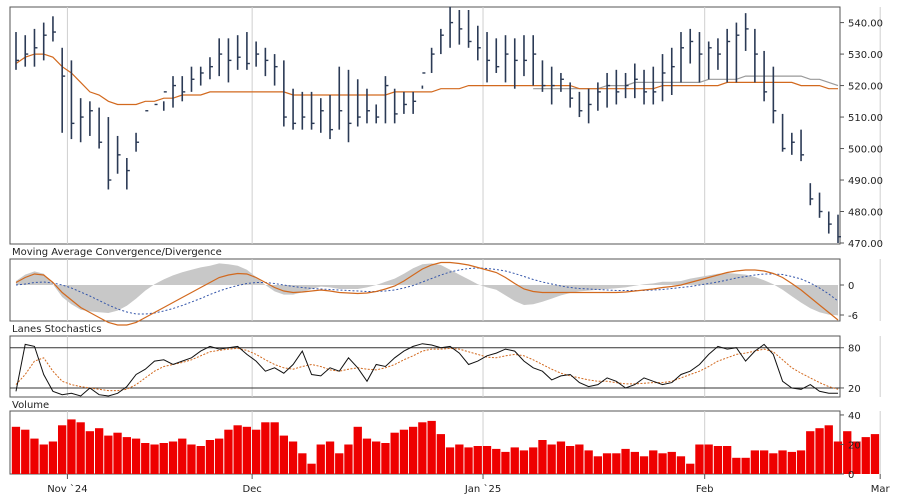  What do you see at coordinates (57, 329) in the screenshot?
I see `stoch-panel-title: Lanes Stochastics` at bounding box center [57, 329].